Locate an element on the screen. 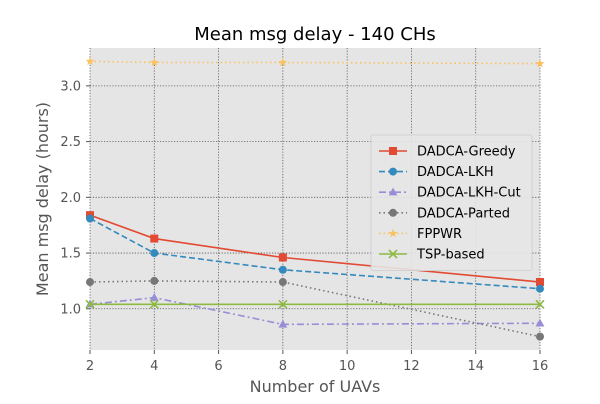 The height and width of the screenshot is (404, 600). chart-title: Mean msg delay - 140 CHs is located at coordinates (315, 34).